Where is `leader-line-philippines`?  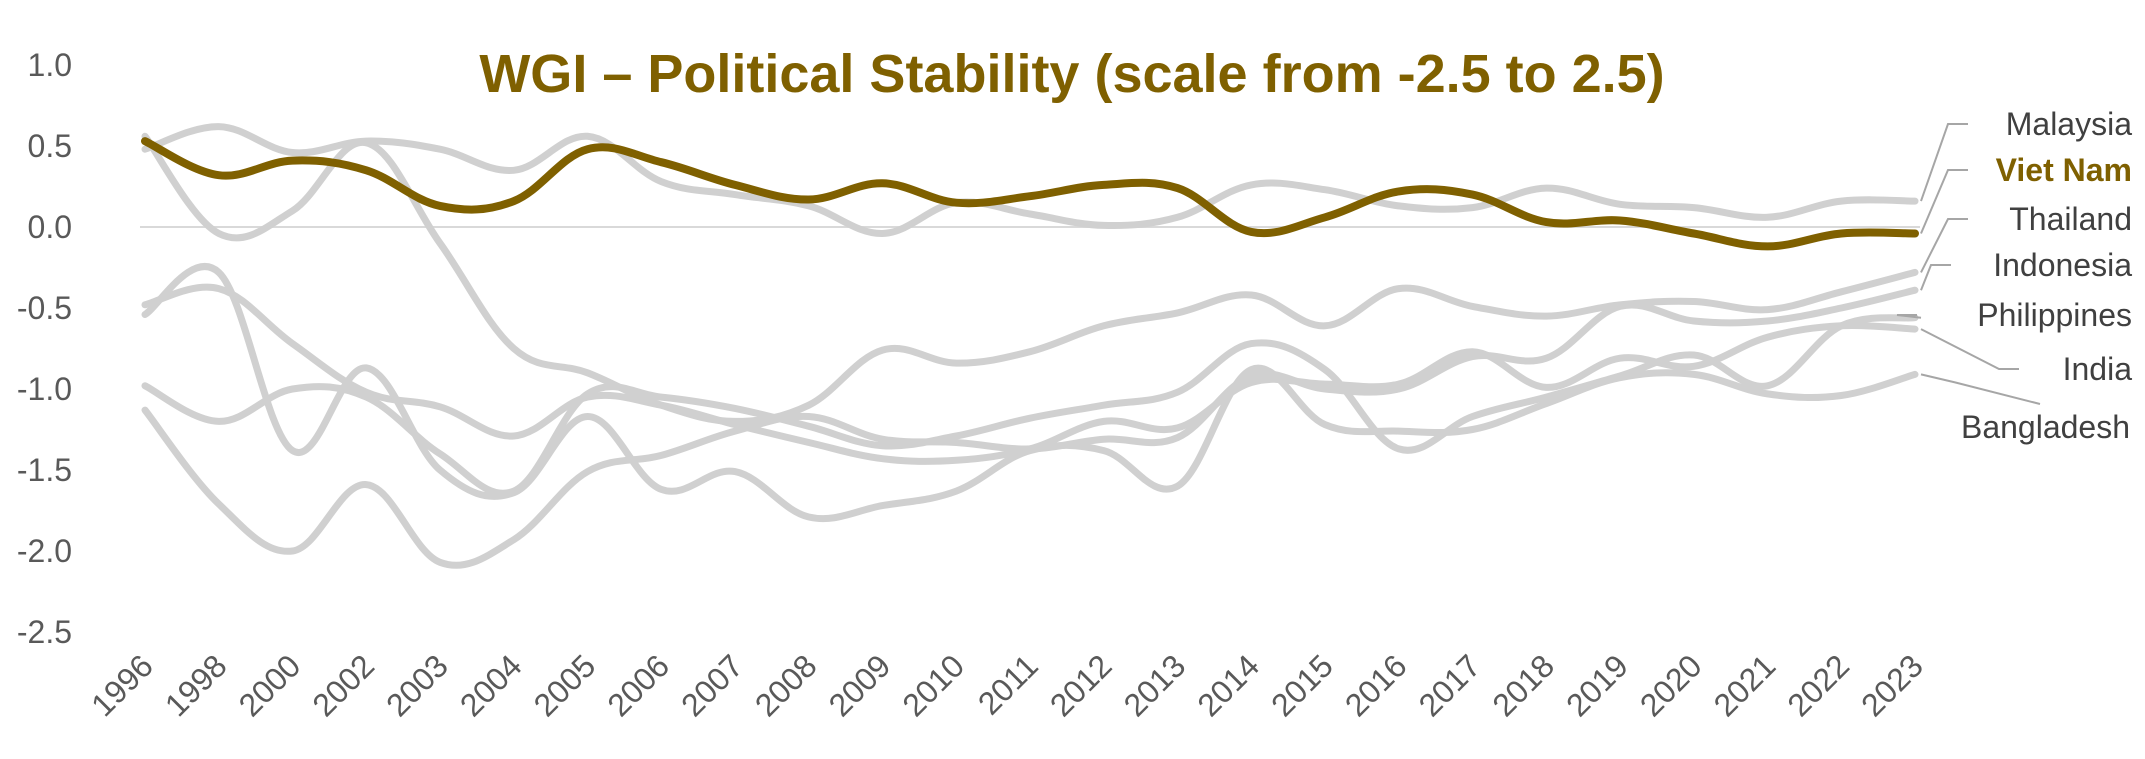
leader-line-philippines is located at coordinates (1909, 316).